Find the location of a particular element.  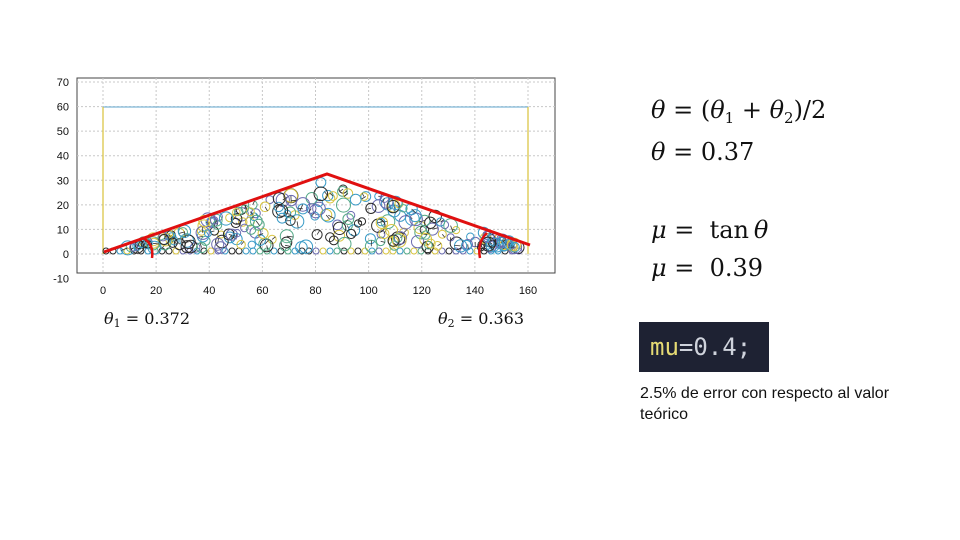

theta2-label: θ2 = 0.363 is located at coordinates (481, 319).